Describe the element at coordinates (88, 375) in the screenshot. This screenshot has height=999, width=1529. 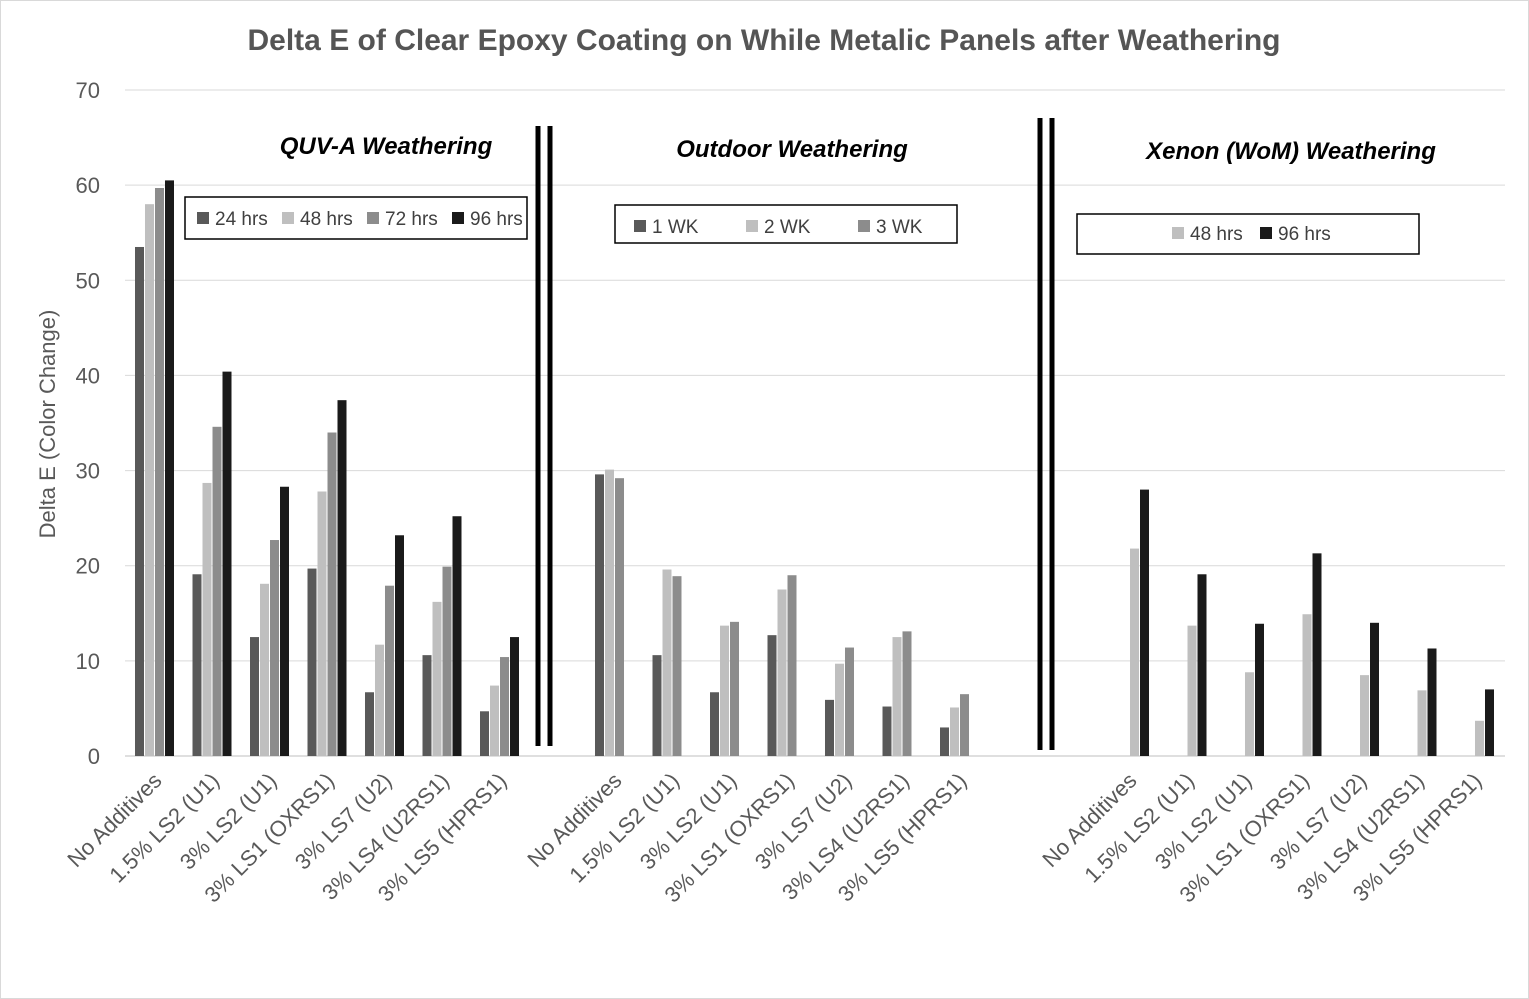
I see `y-tick-label: 40` at that location.